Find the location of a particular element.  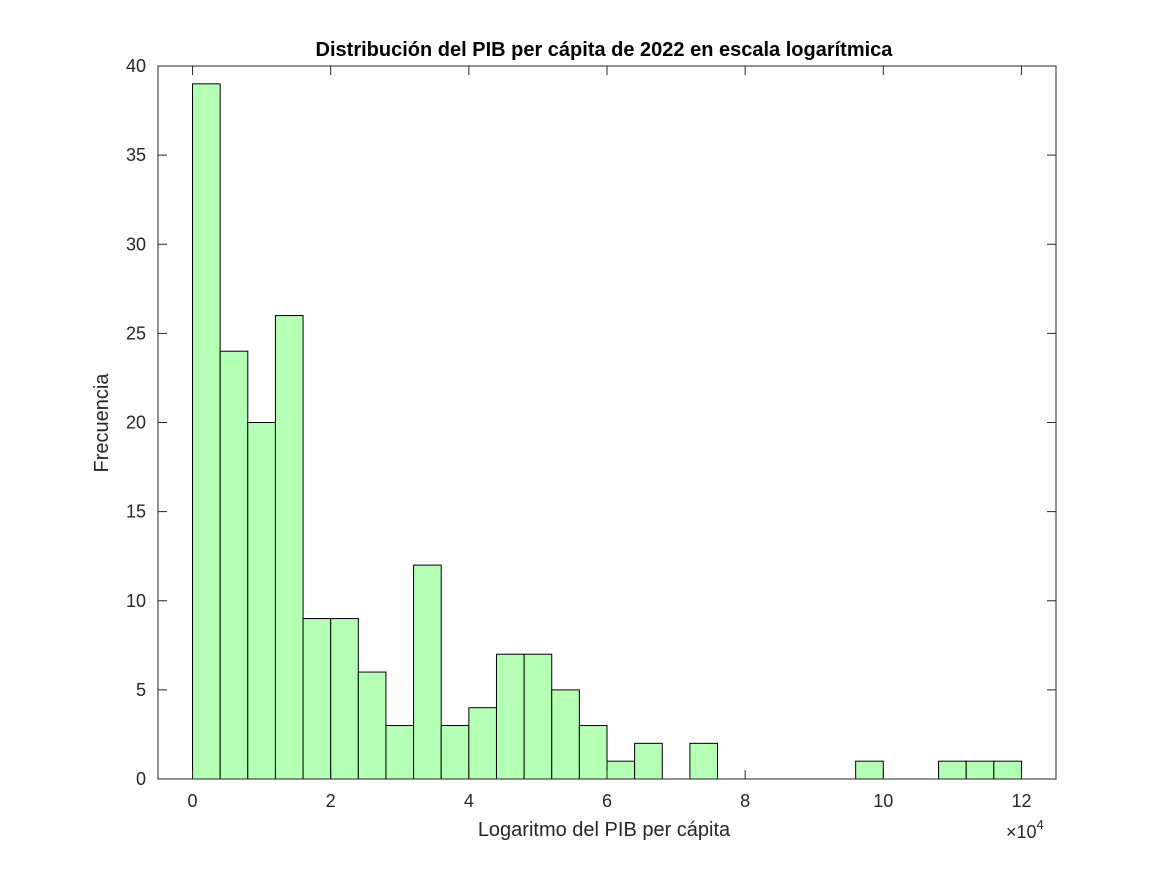

y-tick-label: 20 is located at coordinates (136, 423).